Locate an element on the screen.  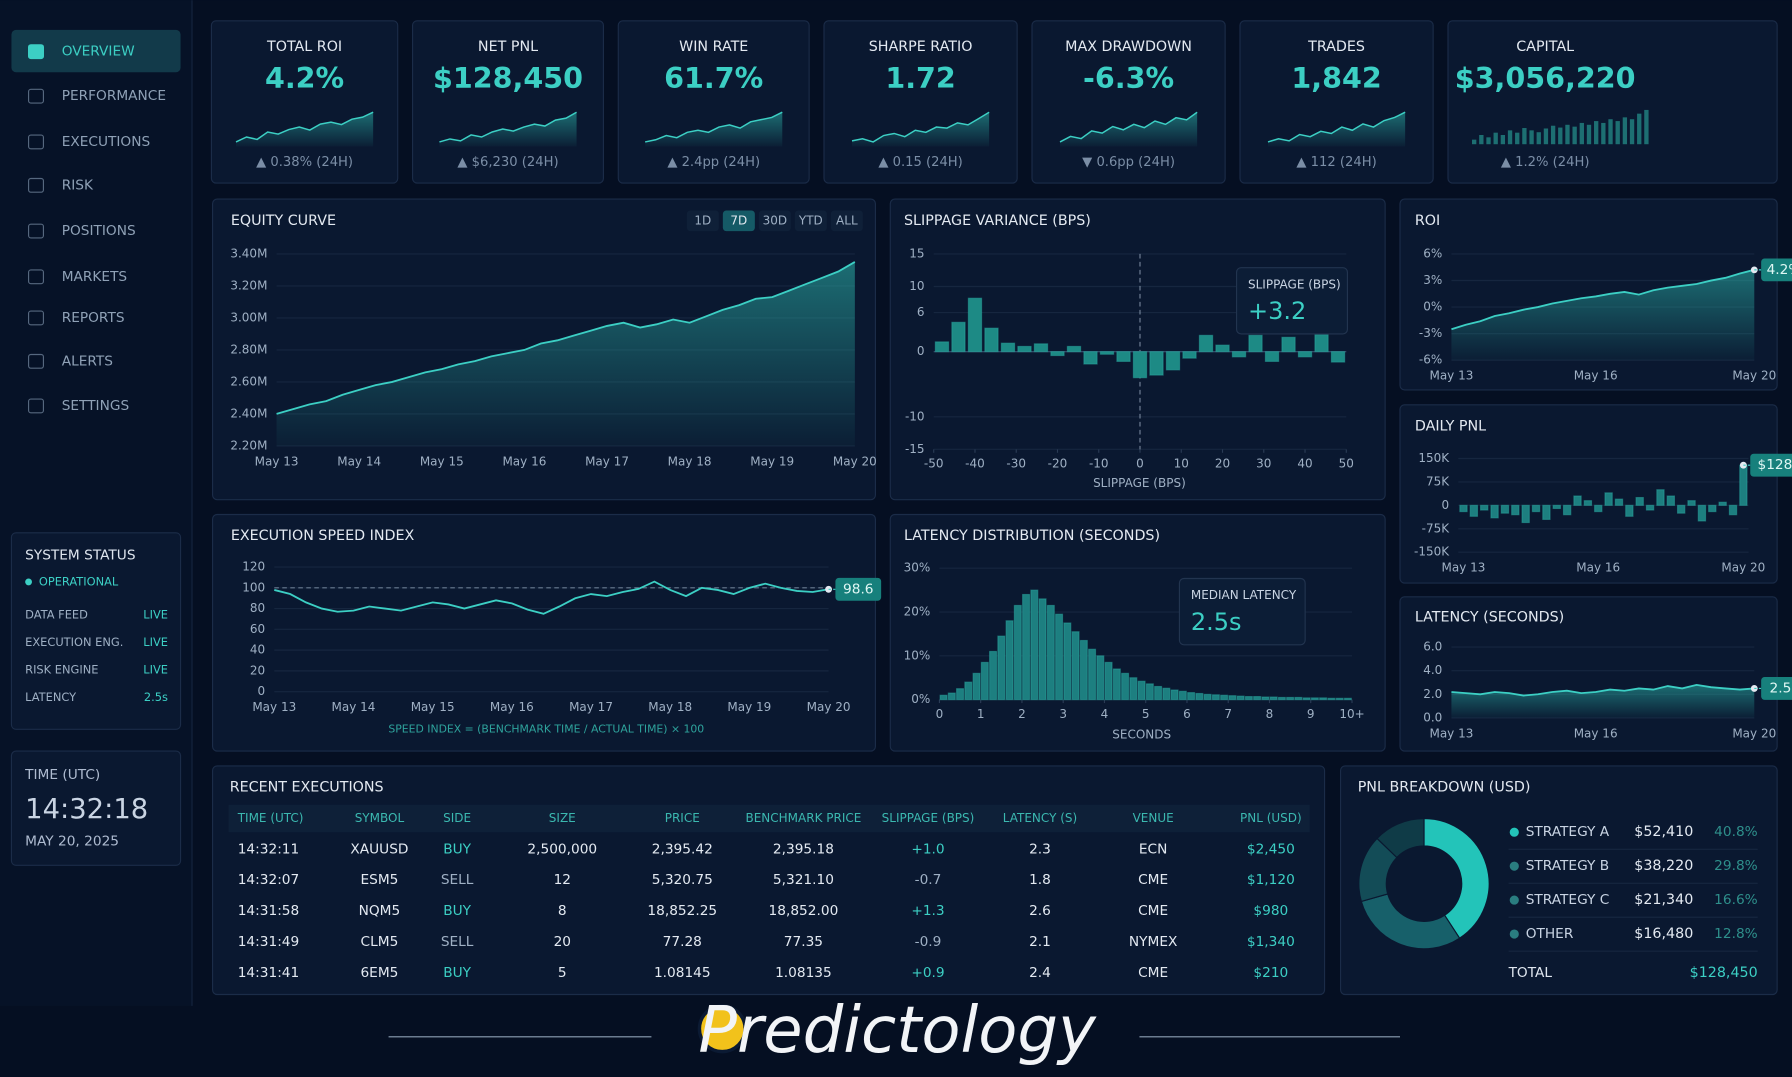
y-tick-label: 0% is located at coordinates (1432, 307).